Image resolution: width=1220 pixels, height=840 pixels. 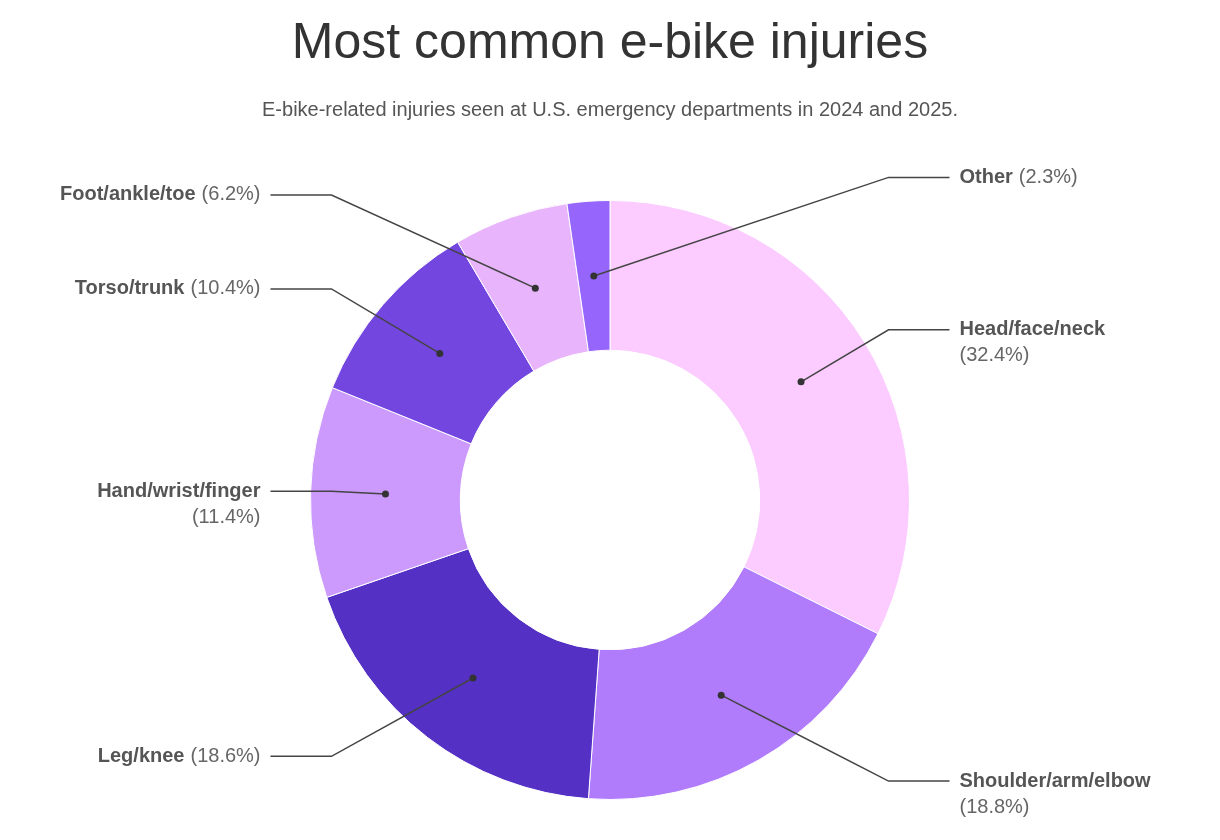 What do you see at coordinates (1055, 779) in the screenshot?
I see `slice-label: Shoulder/arm/elbow` at bounding box center [1055, 779].